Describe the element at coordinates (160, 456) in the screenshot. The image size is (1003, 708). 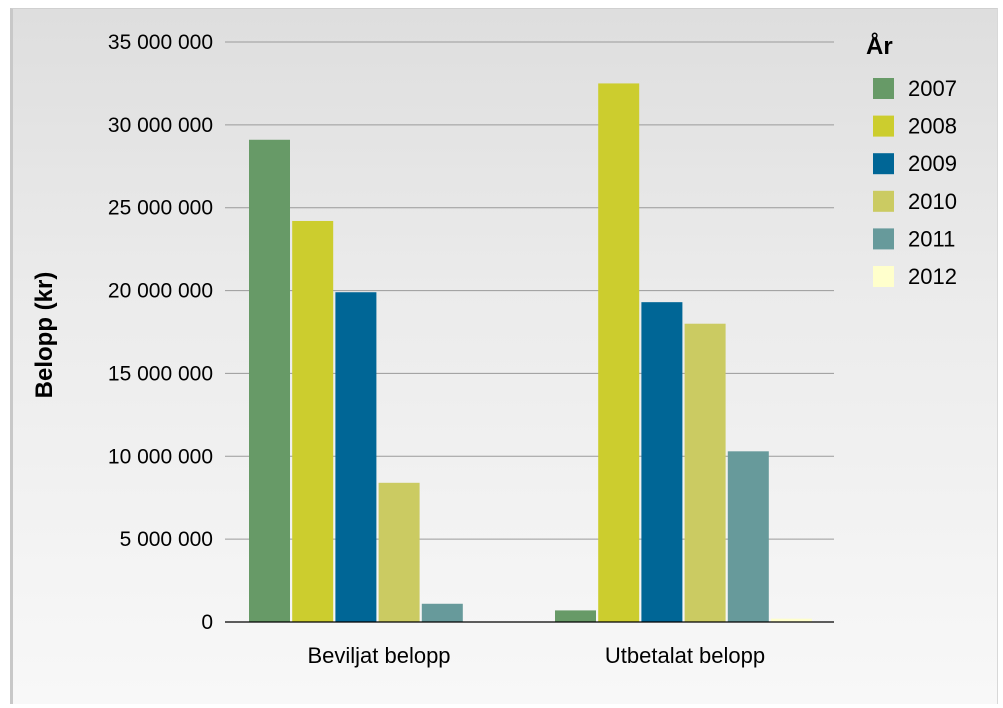
I see `y-tick-label: 10 000 000` at that location.